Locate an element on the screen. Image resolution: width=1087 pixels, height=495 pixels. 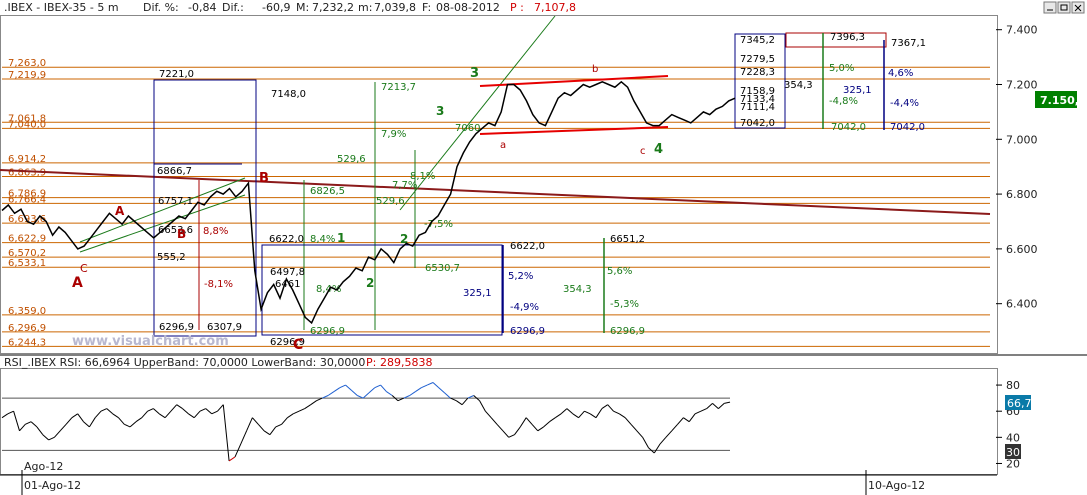
box3-t1: 7060 is located at coordinates (467, 128).